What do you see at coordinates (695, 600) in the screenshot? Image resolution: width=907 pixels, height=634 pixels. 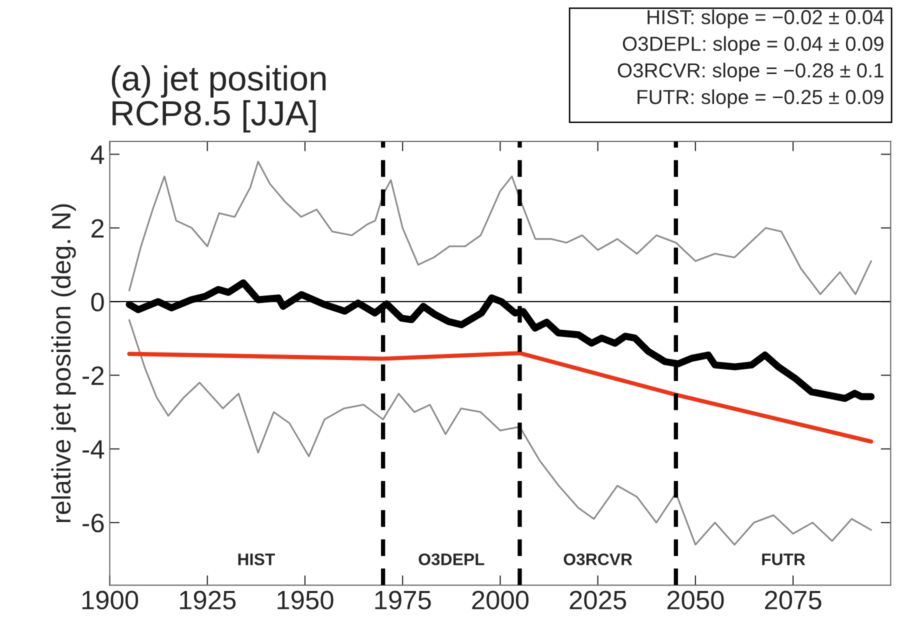 I see `x-tick-label: 2050` at bounding box center [695, 600].